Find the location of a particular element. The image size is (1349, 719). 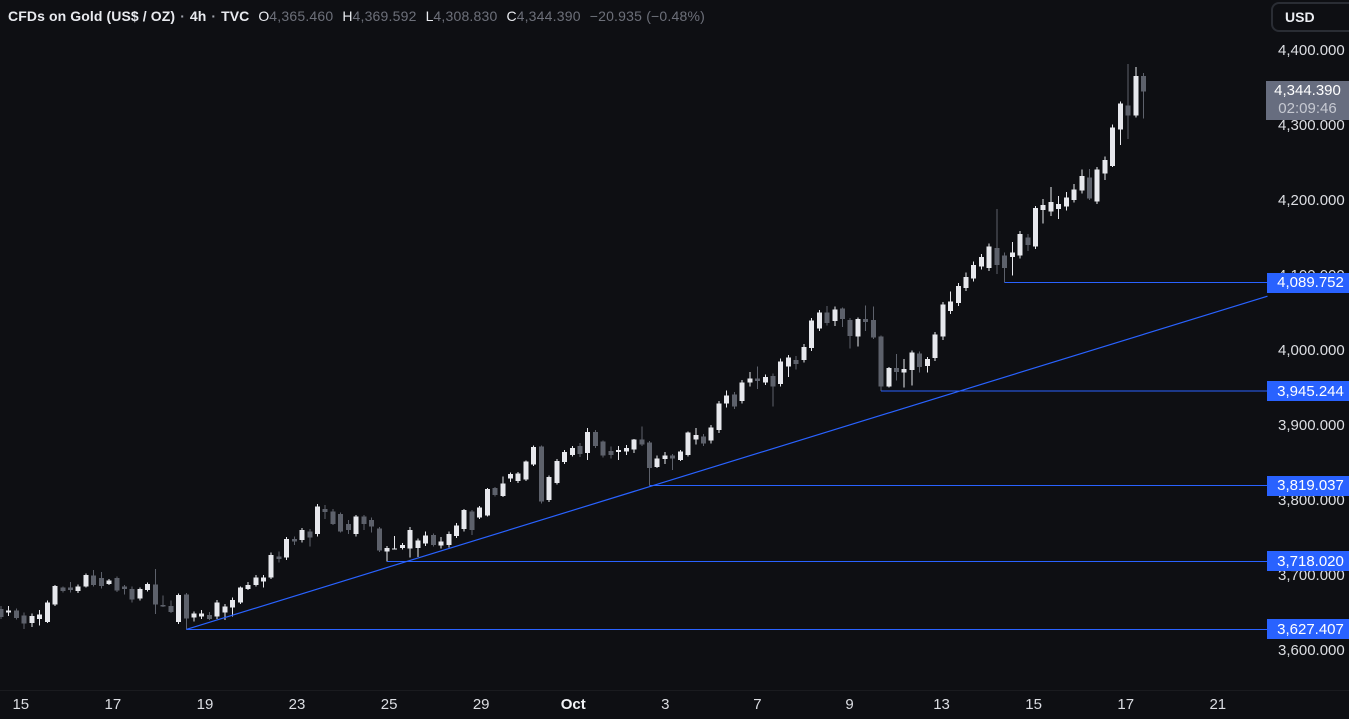

level-price-label: 3,819.037 is located at coordinates (1308, 485).